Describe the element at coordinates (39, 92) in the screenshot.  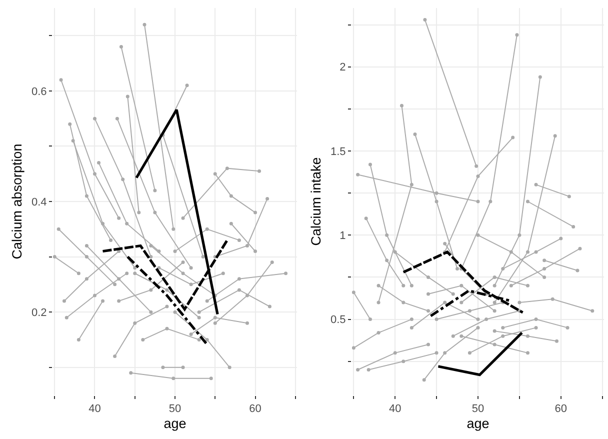
I see `y-tick-label: 0.6` at that location.